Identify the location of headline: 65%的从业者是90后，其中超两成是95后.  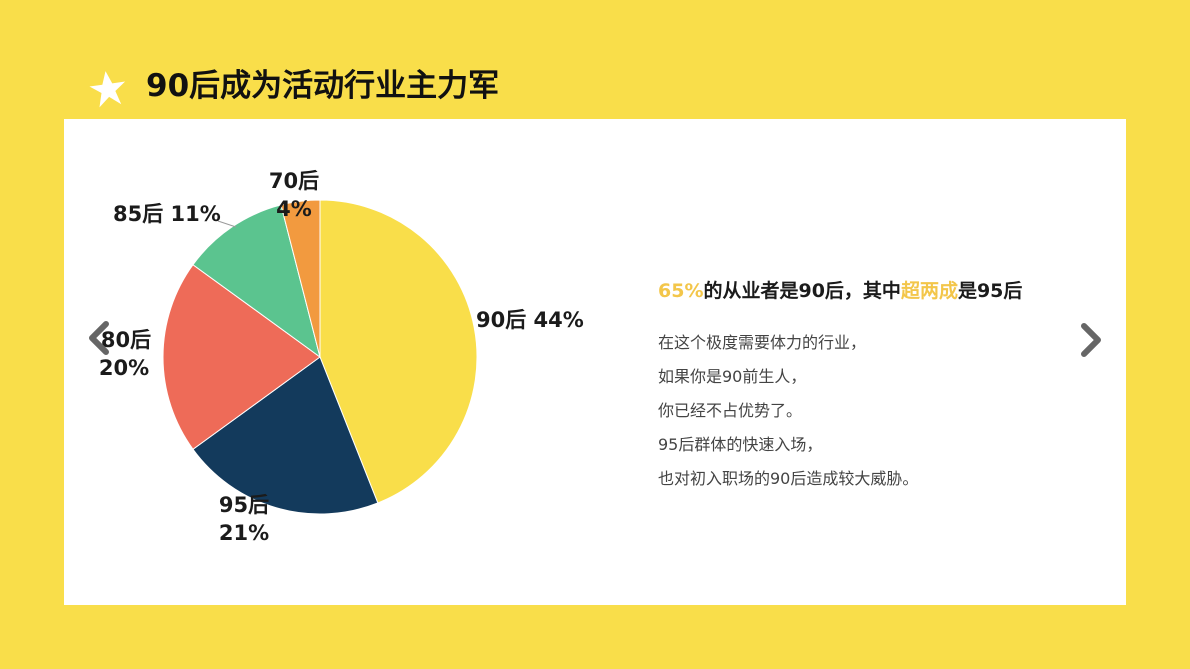
(840, 291).